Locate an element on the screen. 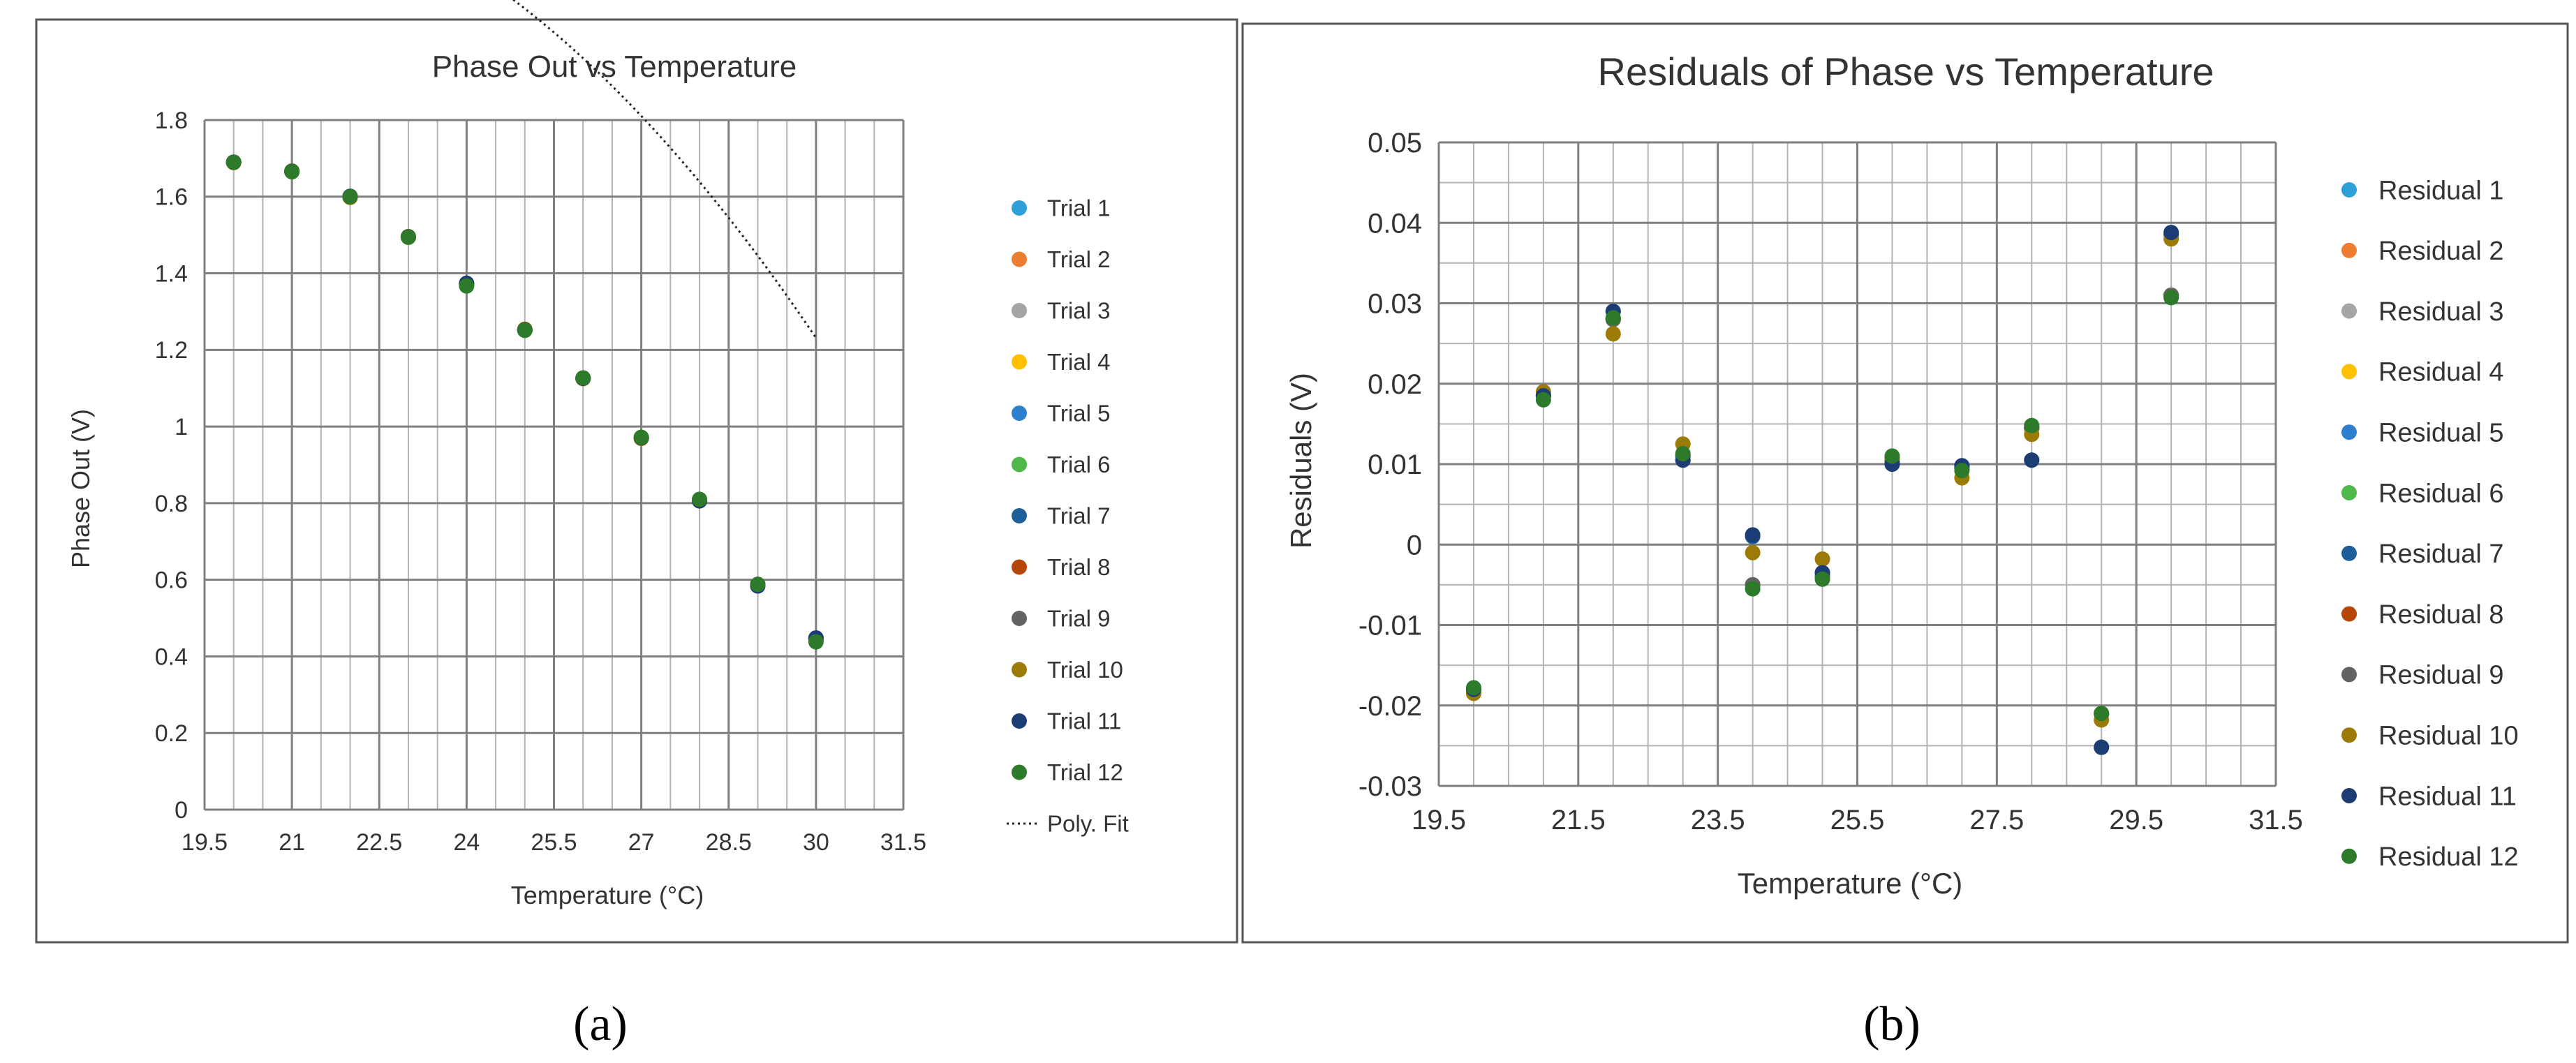 The height and width of the screenshot is (1063, 2576). x-tick-label: 27.5 is located at coordinates (1996, 820).